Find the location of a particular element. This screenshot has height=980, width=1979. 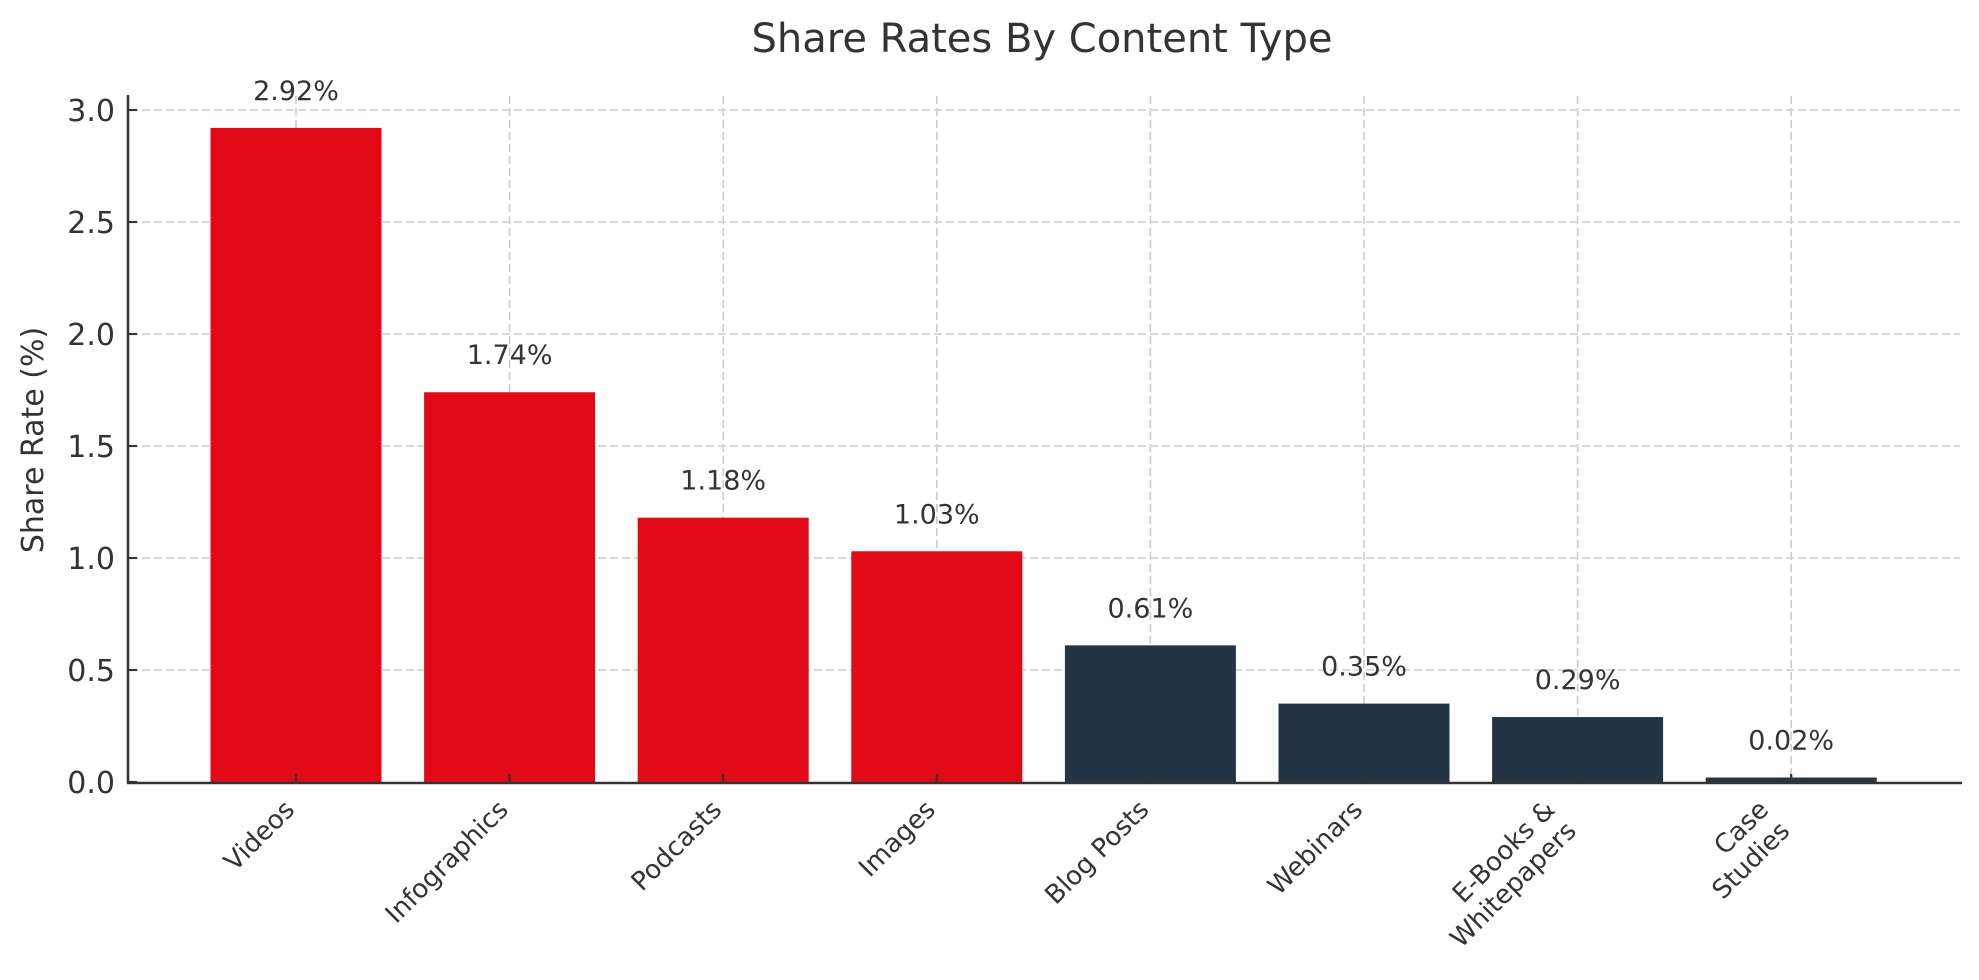

y-axis-ticks: 0.0 0.5 1.0 1.5 2.0 2.5 3.0 is located at coordinates (102, 447).